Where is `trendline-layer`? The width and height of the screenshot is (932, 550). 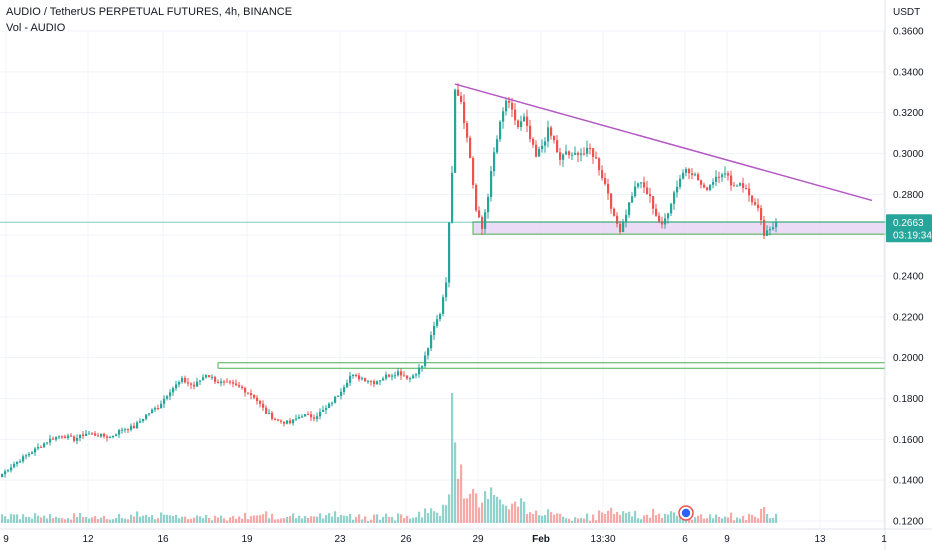 trendline-layer is located at coordinates (663, 142).